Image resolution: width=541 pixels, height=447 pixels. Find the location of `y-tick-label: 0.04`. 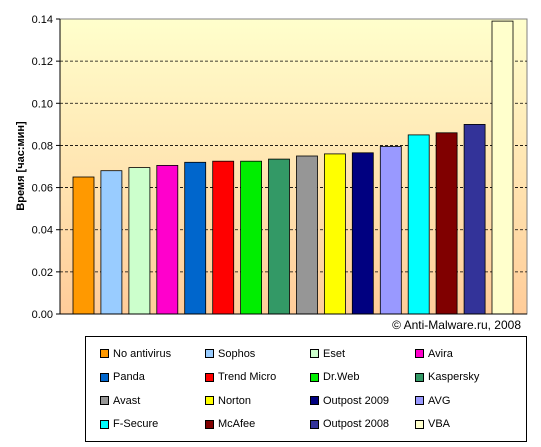

y-tick-label: 0.04 is located at coordinates (42, 231).